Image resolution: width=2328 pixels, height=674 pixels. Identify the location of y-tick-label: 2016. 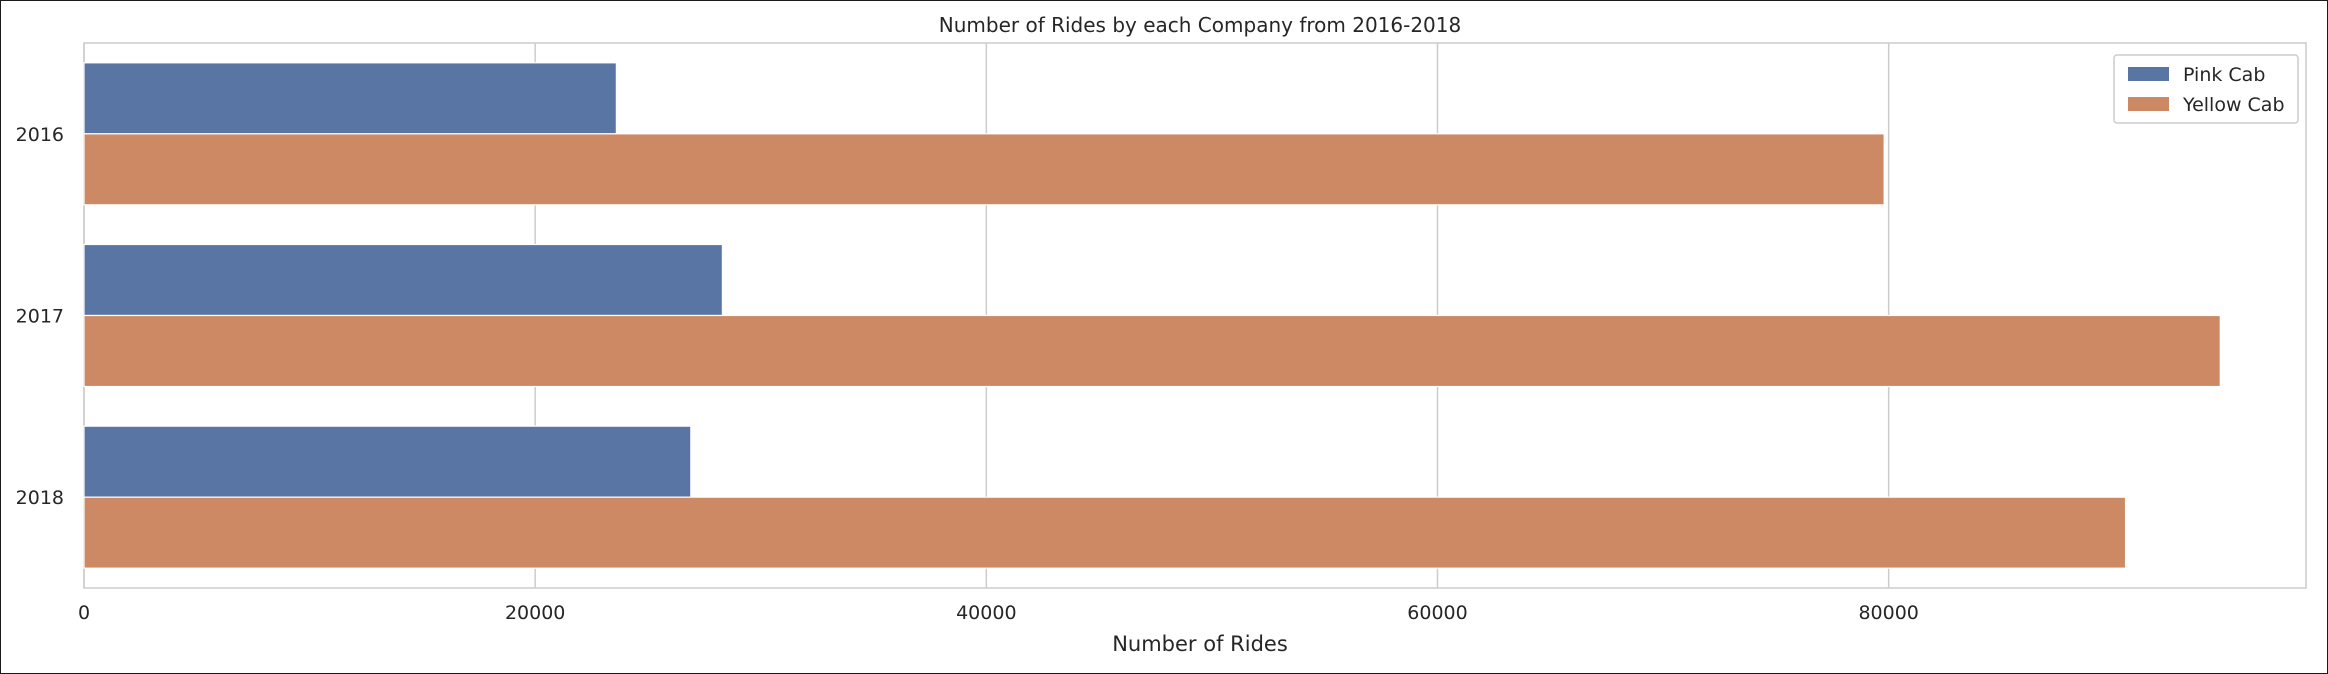
(40, 135).